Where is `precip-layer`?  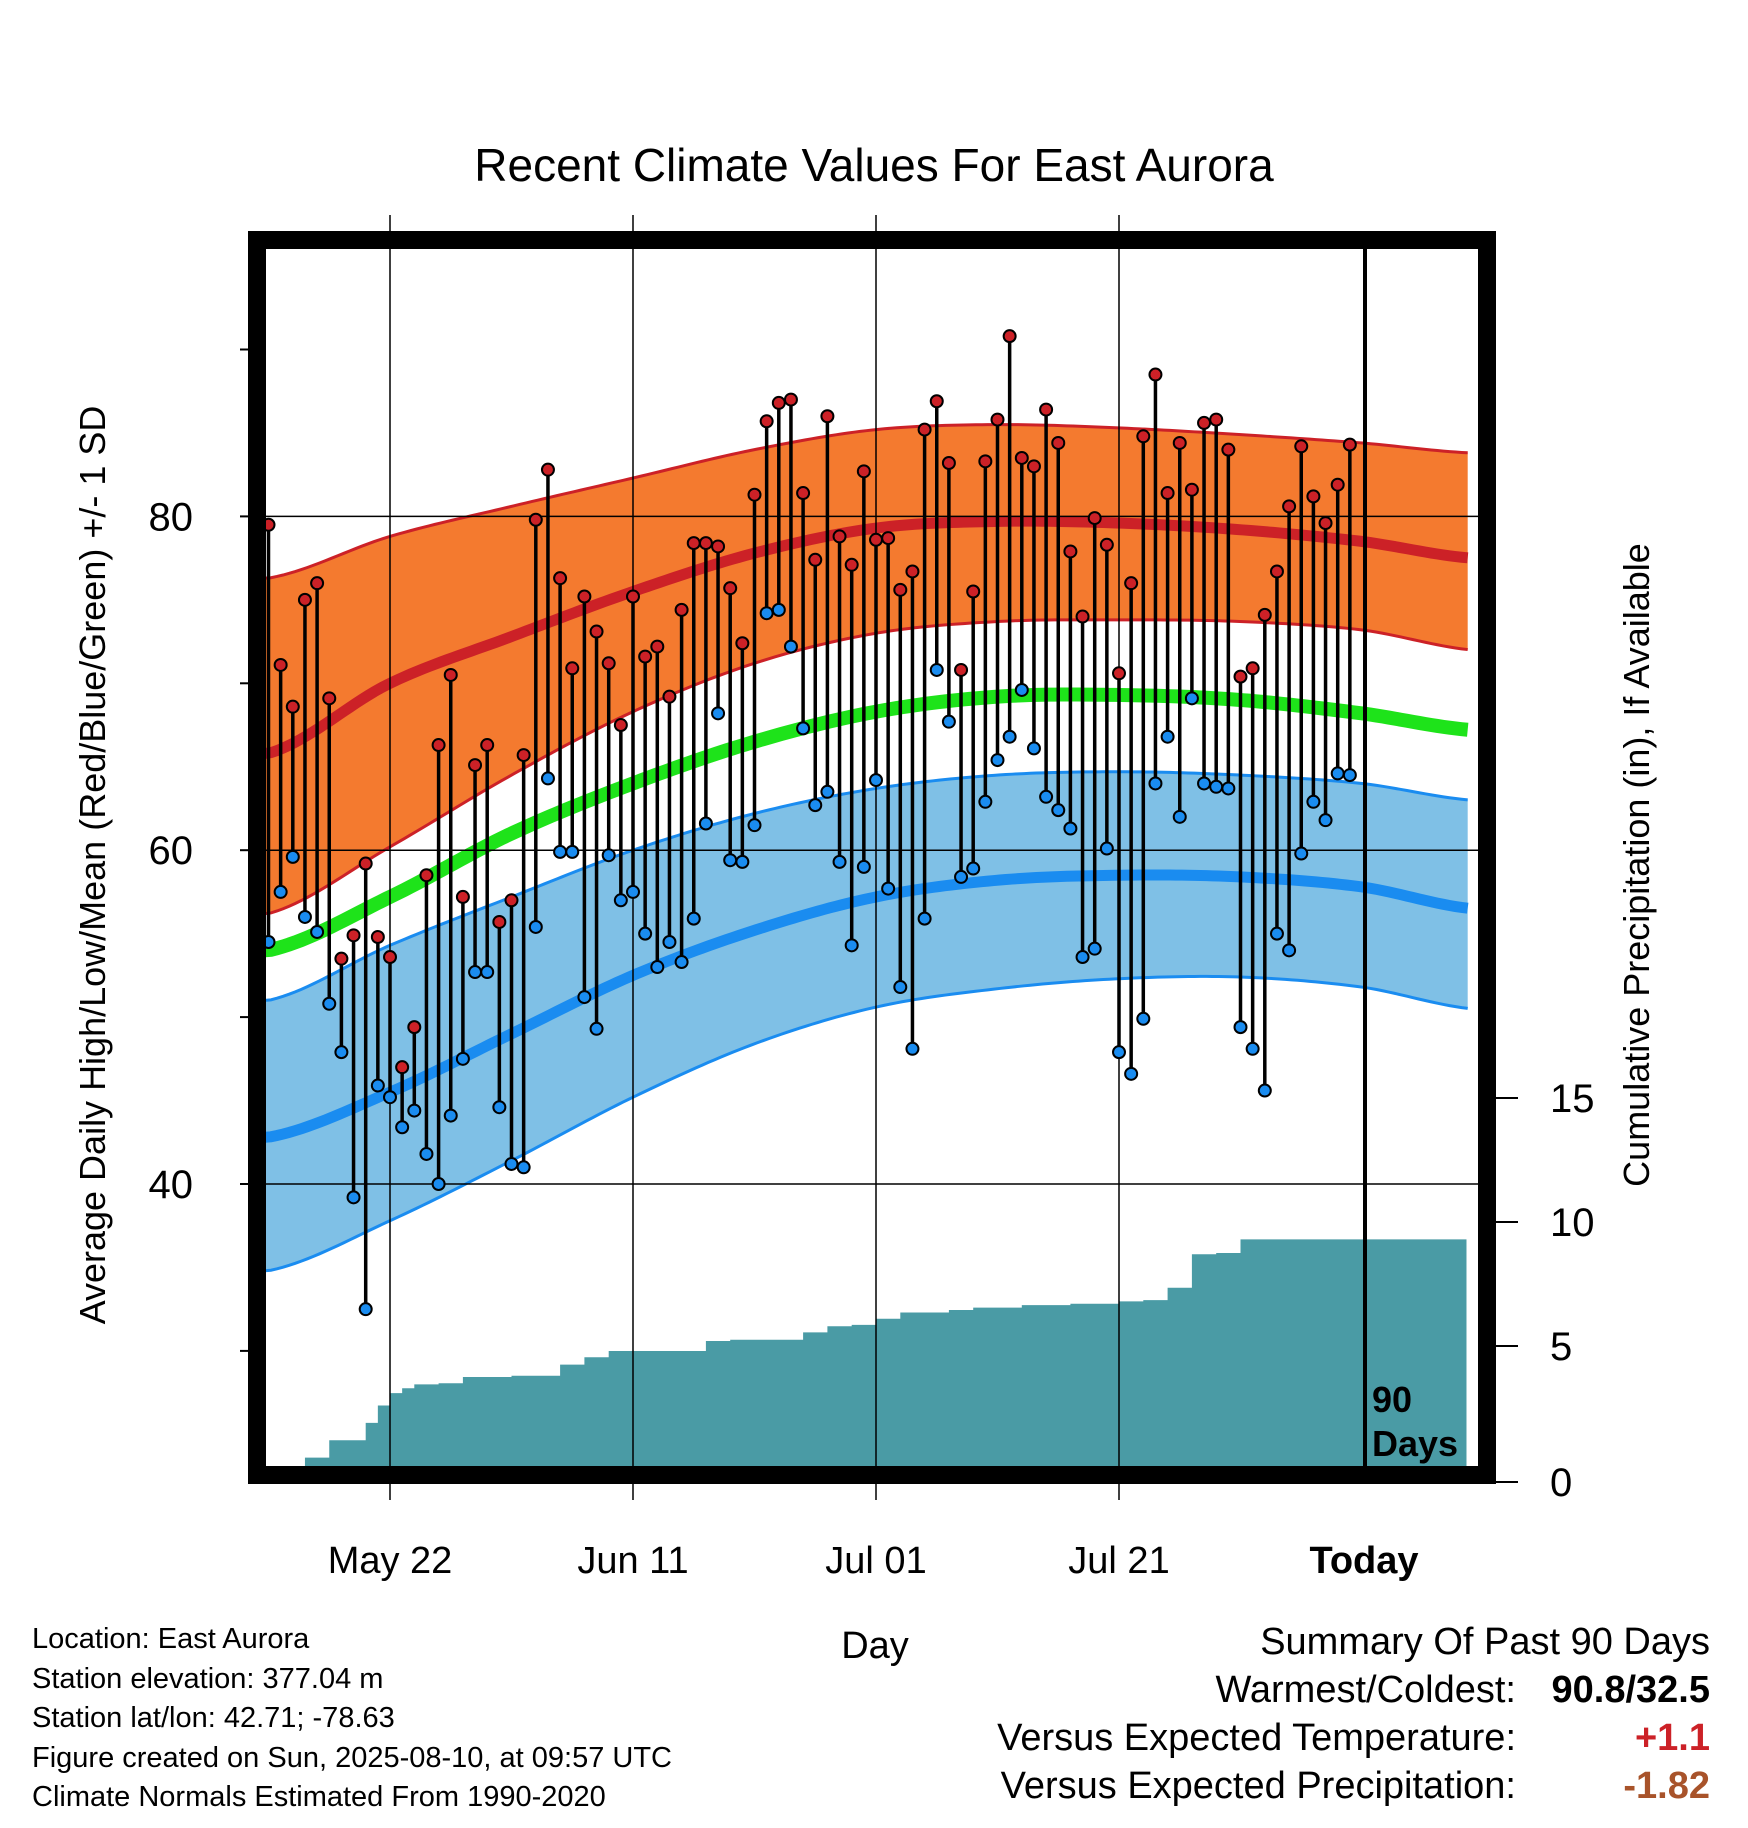 precip-layer is located at coordinates (882, 1354).